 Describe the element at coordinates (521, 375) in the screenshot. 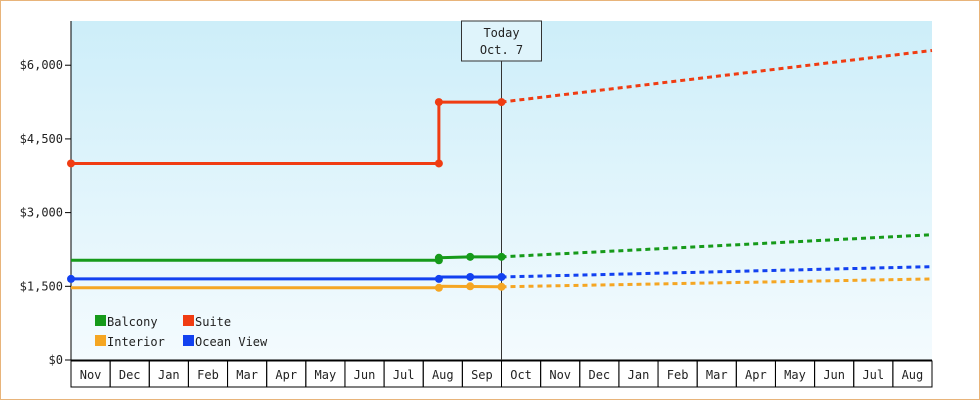

I see `x-tick-label: Oct` at that location.